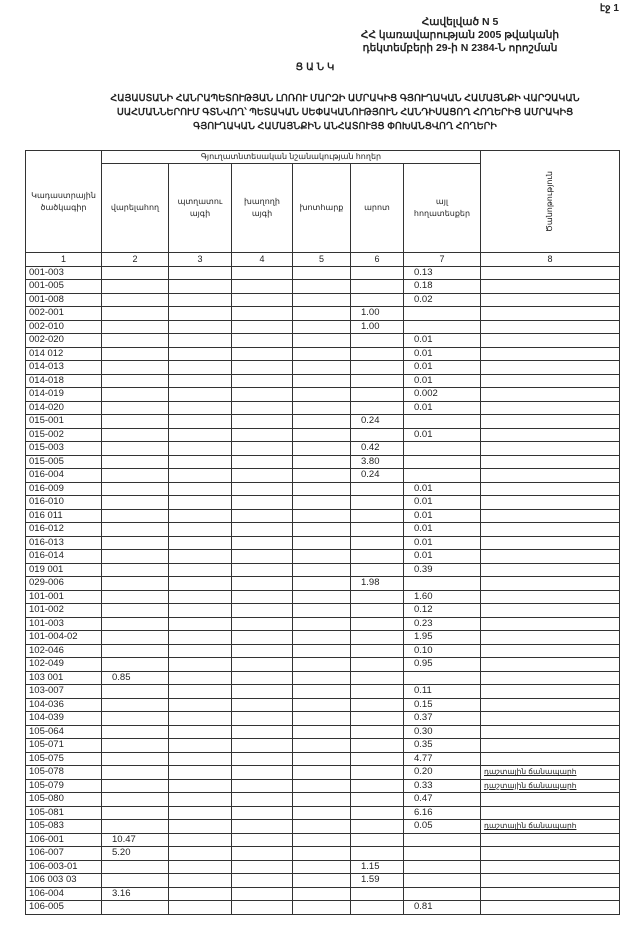  I want to click on cadastral-code: 104-036, so click(63, 704).